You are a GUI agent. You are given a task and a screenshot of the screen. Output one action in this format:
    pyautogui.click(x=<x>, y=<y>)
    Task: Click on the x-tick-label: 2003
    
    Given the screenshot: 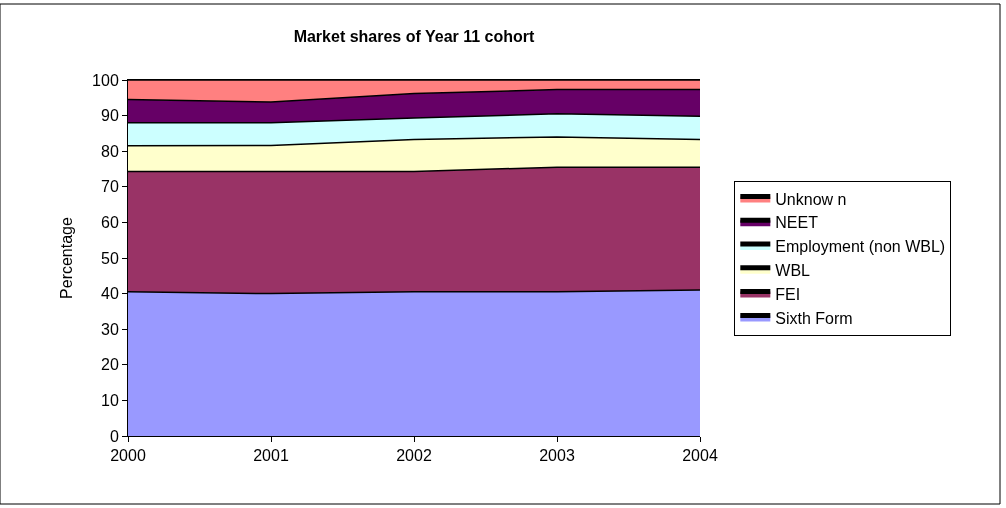 What is the action you would take?
    pyautogui.click(x=557, y=456)
    